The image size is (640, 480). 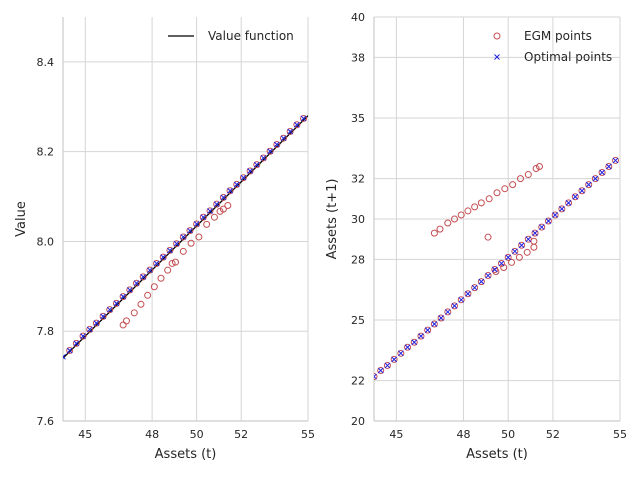 What do you see at coordinates (46, 152) in the screenshot?
I see `y-tick-label: 8.2` at bounding box center [46, 152].